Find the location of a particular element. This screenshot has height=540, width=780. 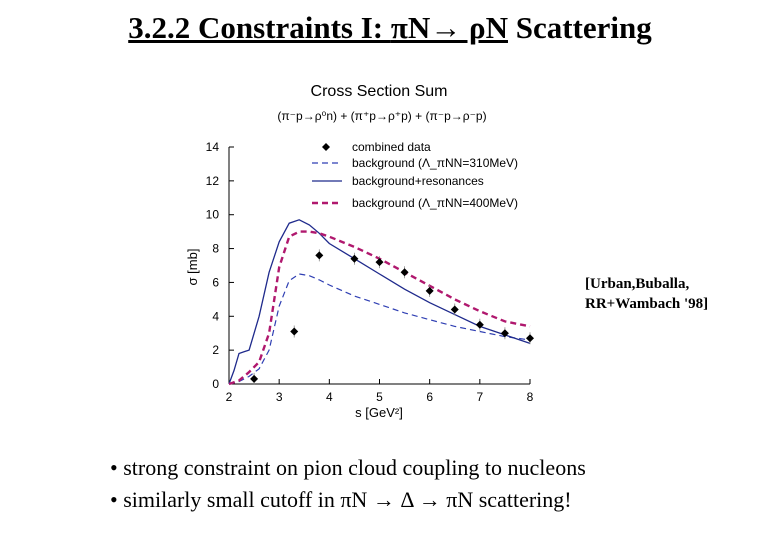

x-tick-label: 3 is located at coordinates (279, 397).